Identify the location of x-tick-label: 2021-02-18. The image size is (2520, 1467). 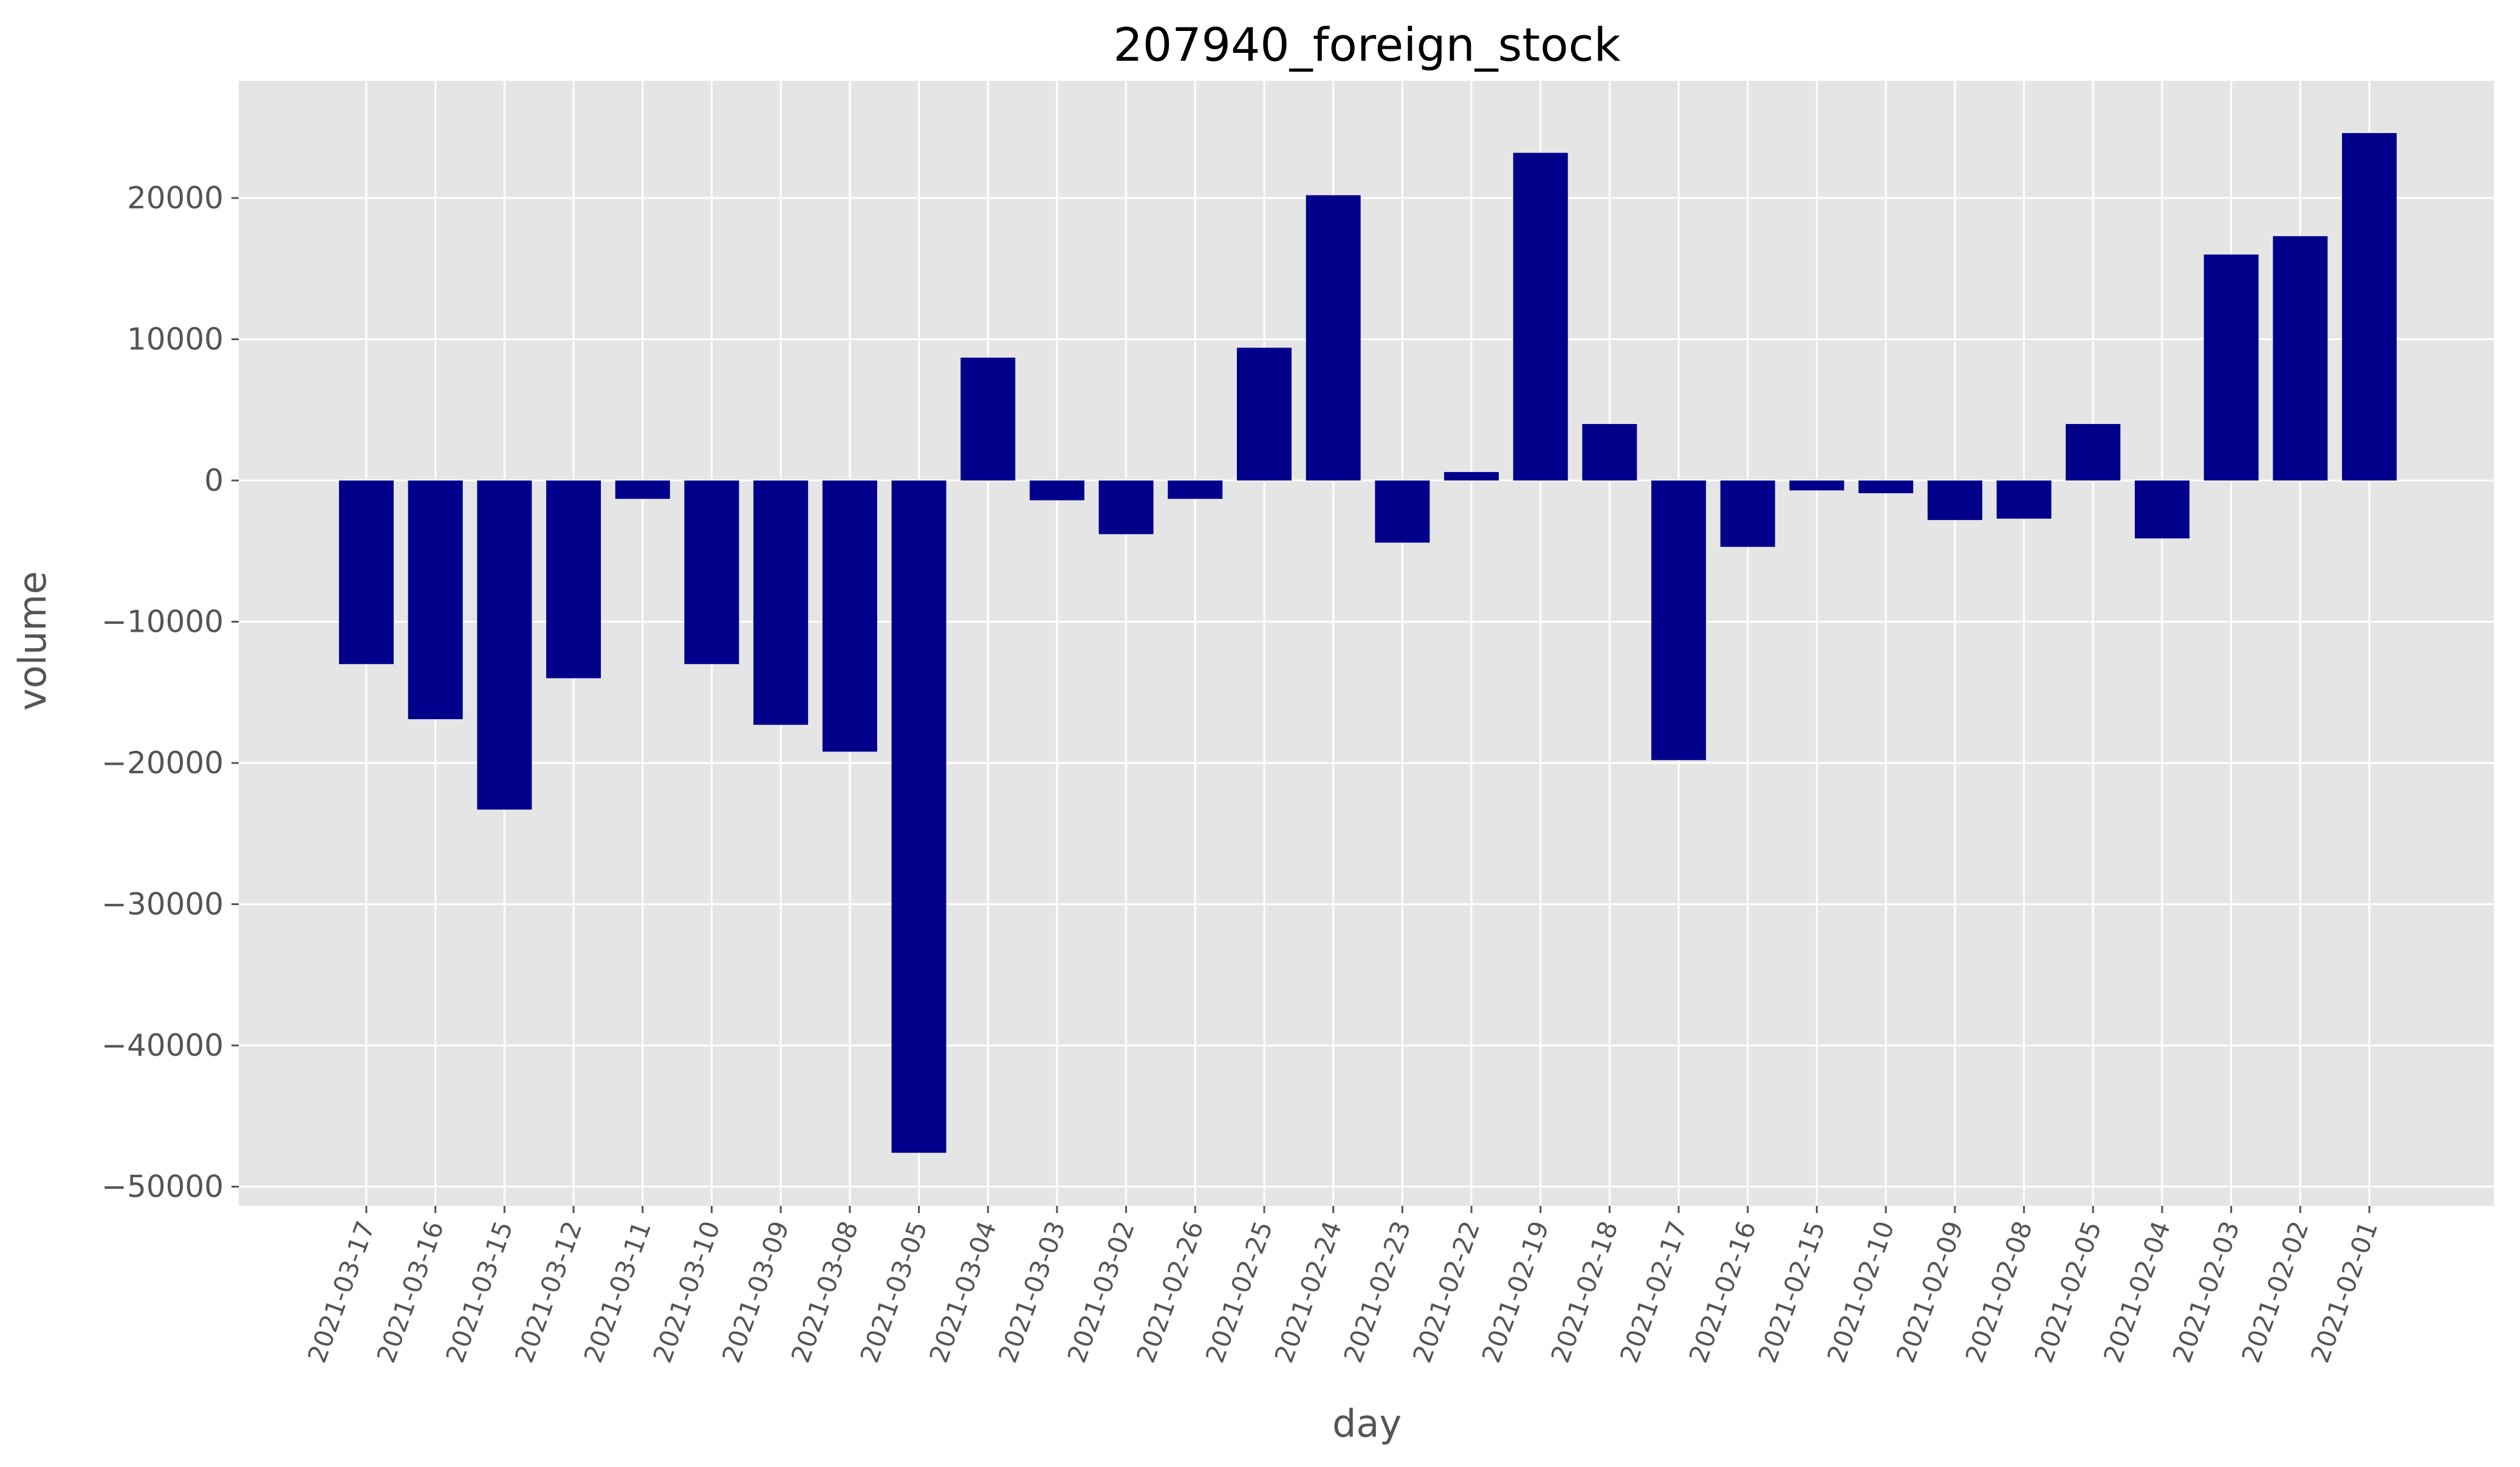
(1584, 1292).